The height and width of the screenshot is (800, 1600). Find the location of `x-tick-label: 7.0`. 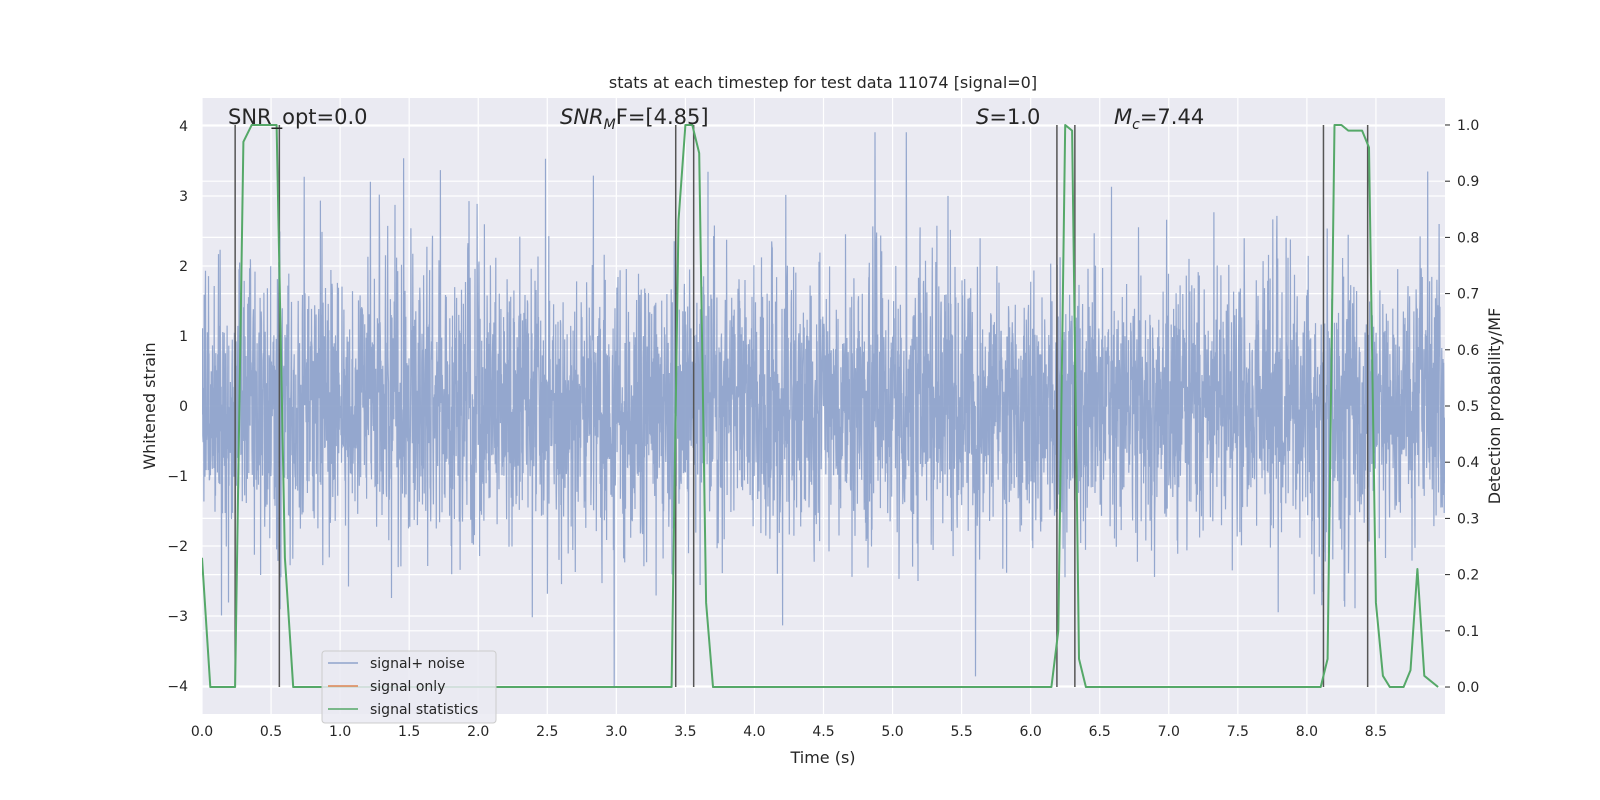

x-tick-label: 7.0 is located at coordinates (1169, 732).